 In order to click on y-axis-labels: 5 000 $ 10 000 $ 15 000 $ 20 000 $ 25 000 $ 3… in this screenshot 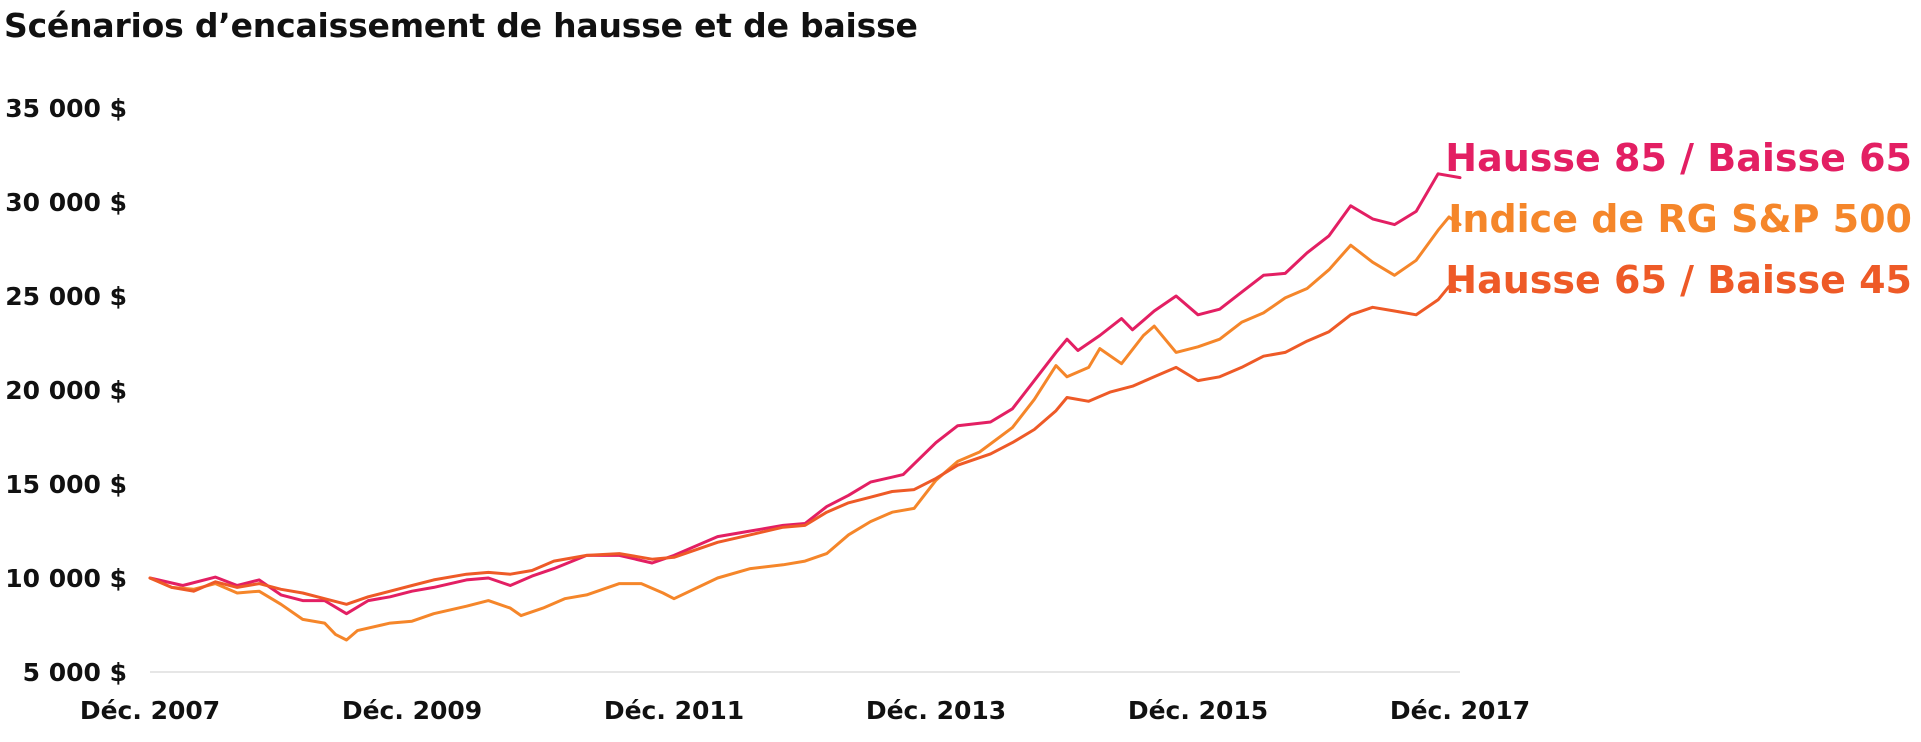, I will do `click(66, 390)`.